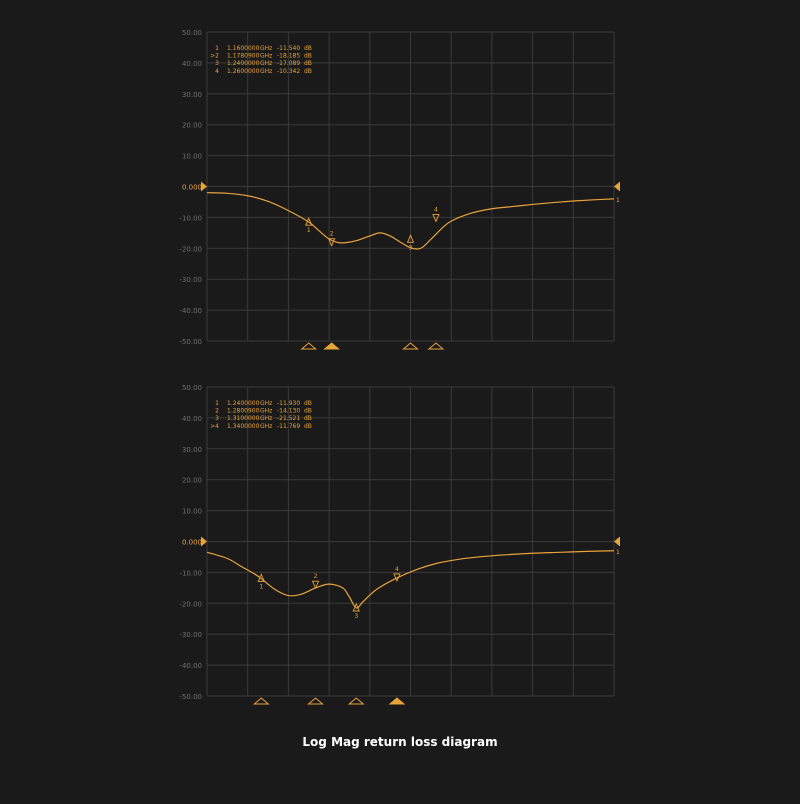  Describe the element at coordinates (243, 56) in the screenshot. I see `readout-frequency: 1.1780900` at that location.